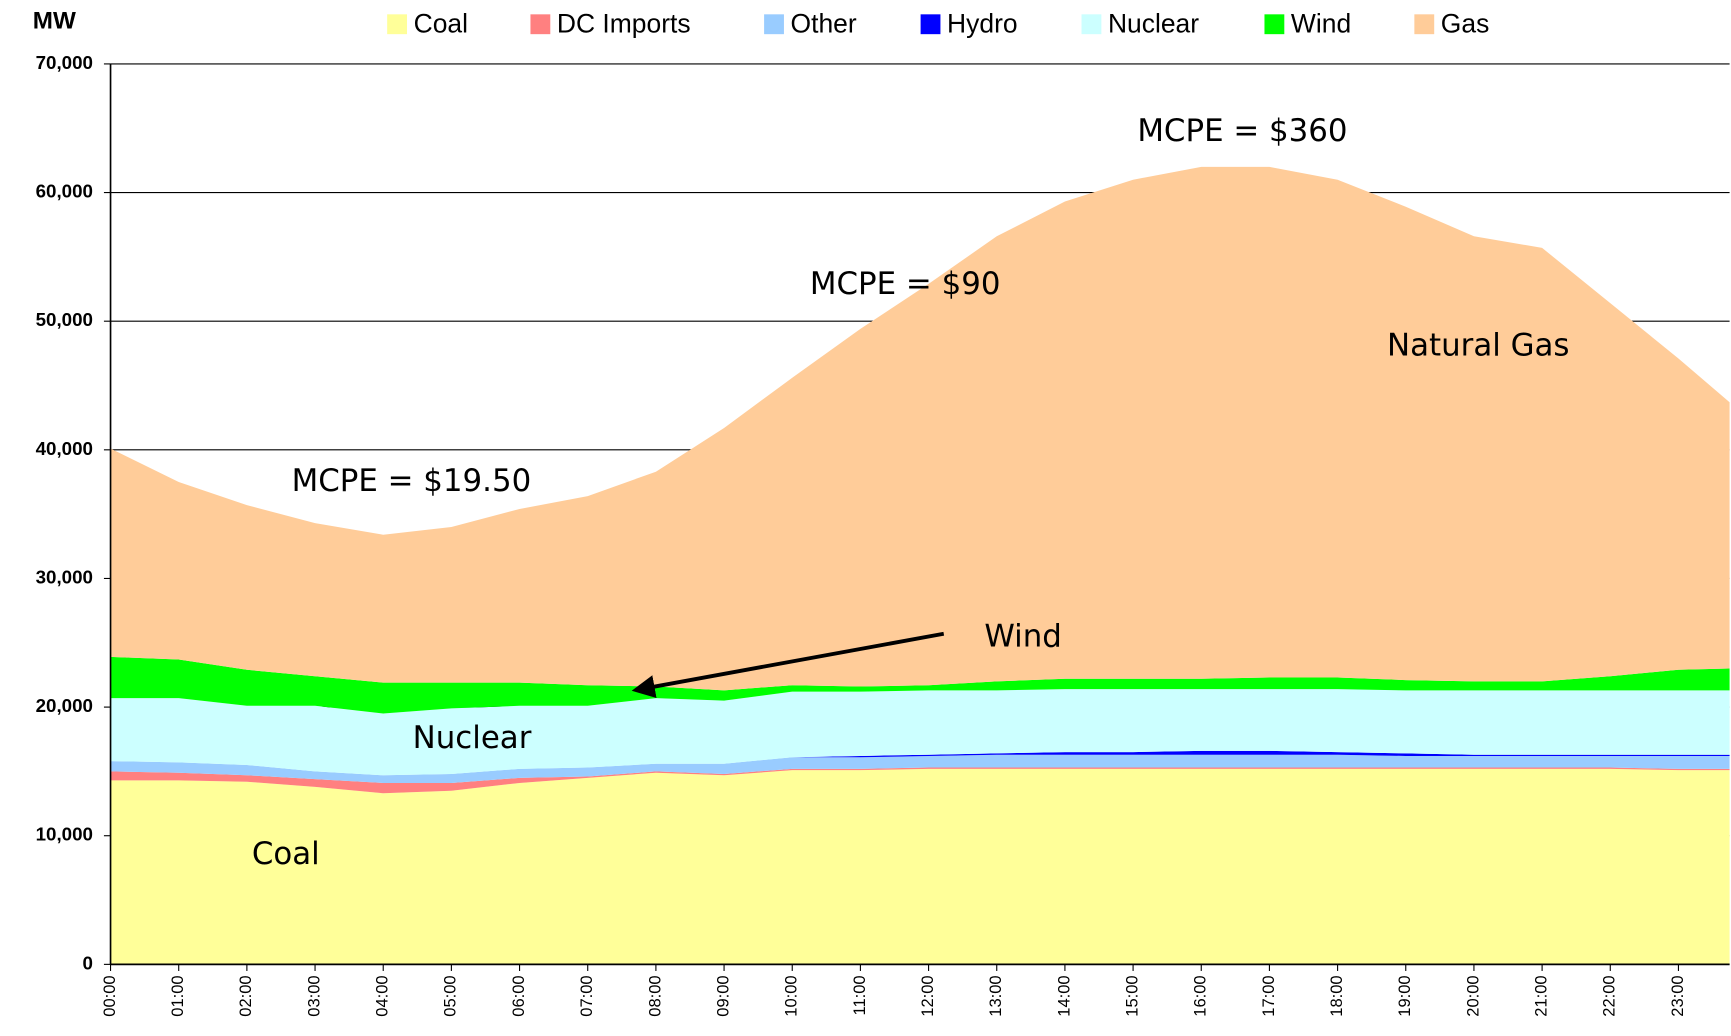  What do you see at coordinates (1153, 23) in the screenshot?
I see `legend-label: Nuclear` at bounding box center [1153, 23].